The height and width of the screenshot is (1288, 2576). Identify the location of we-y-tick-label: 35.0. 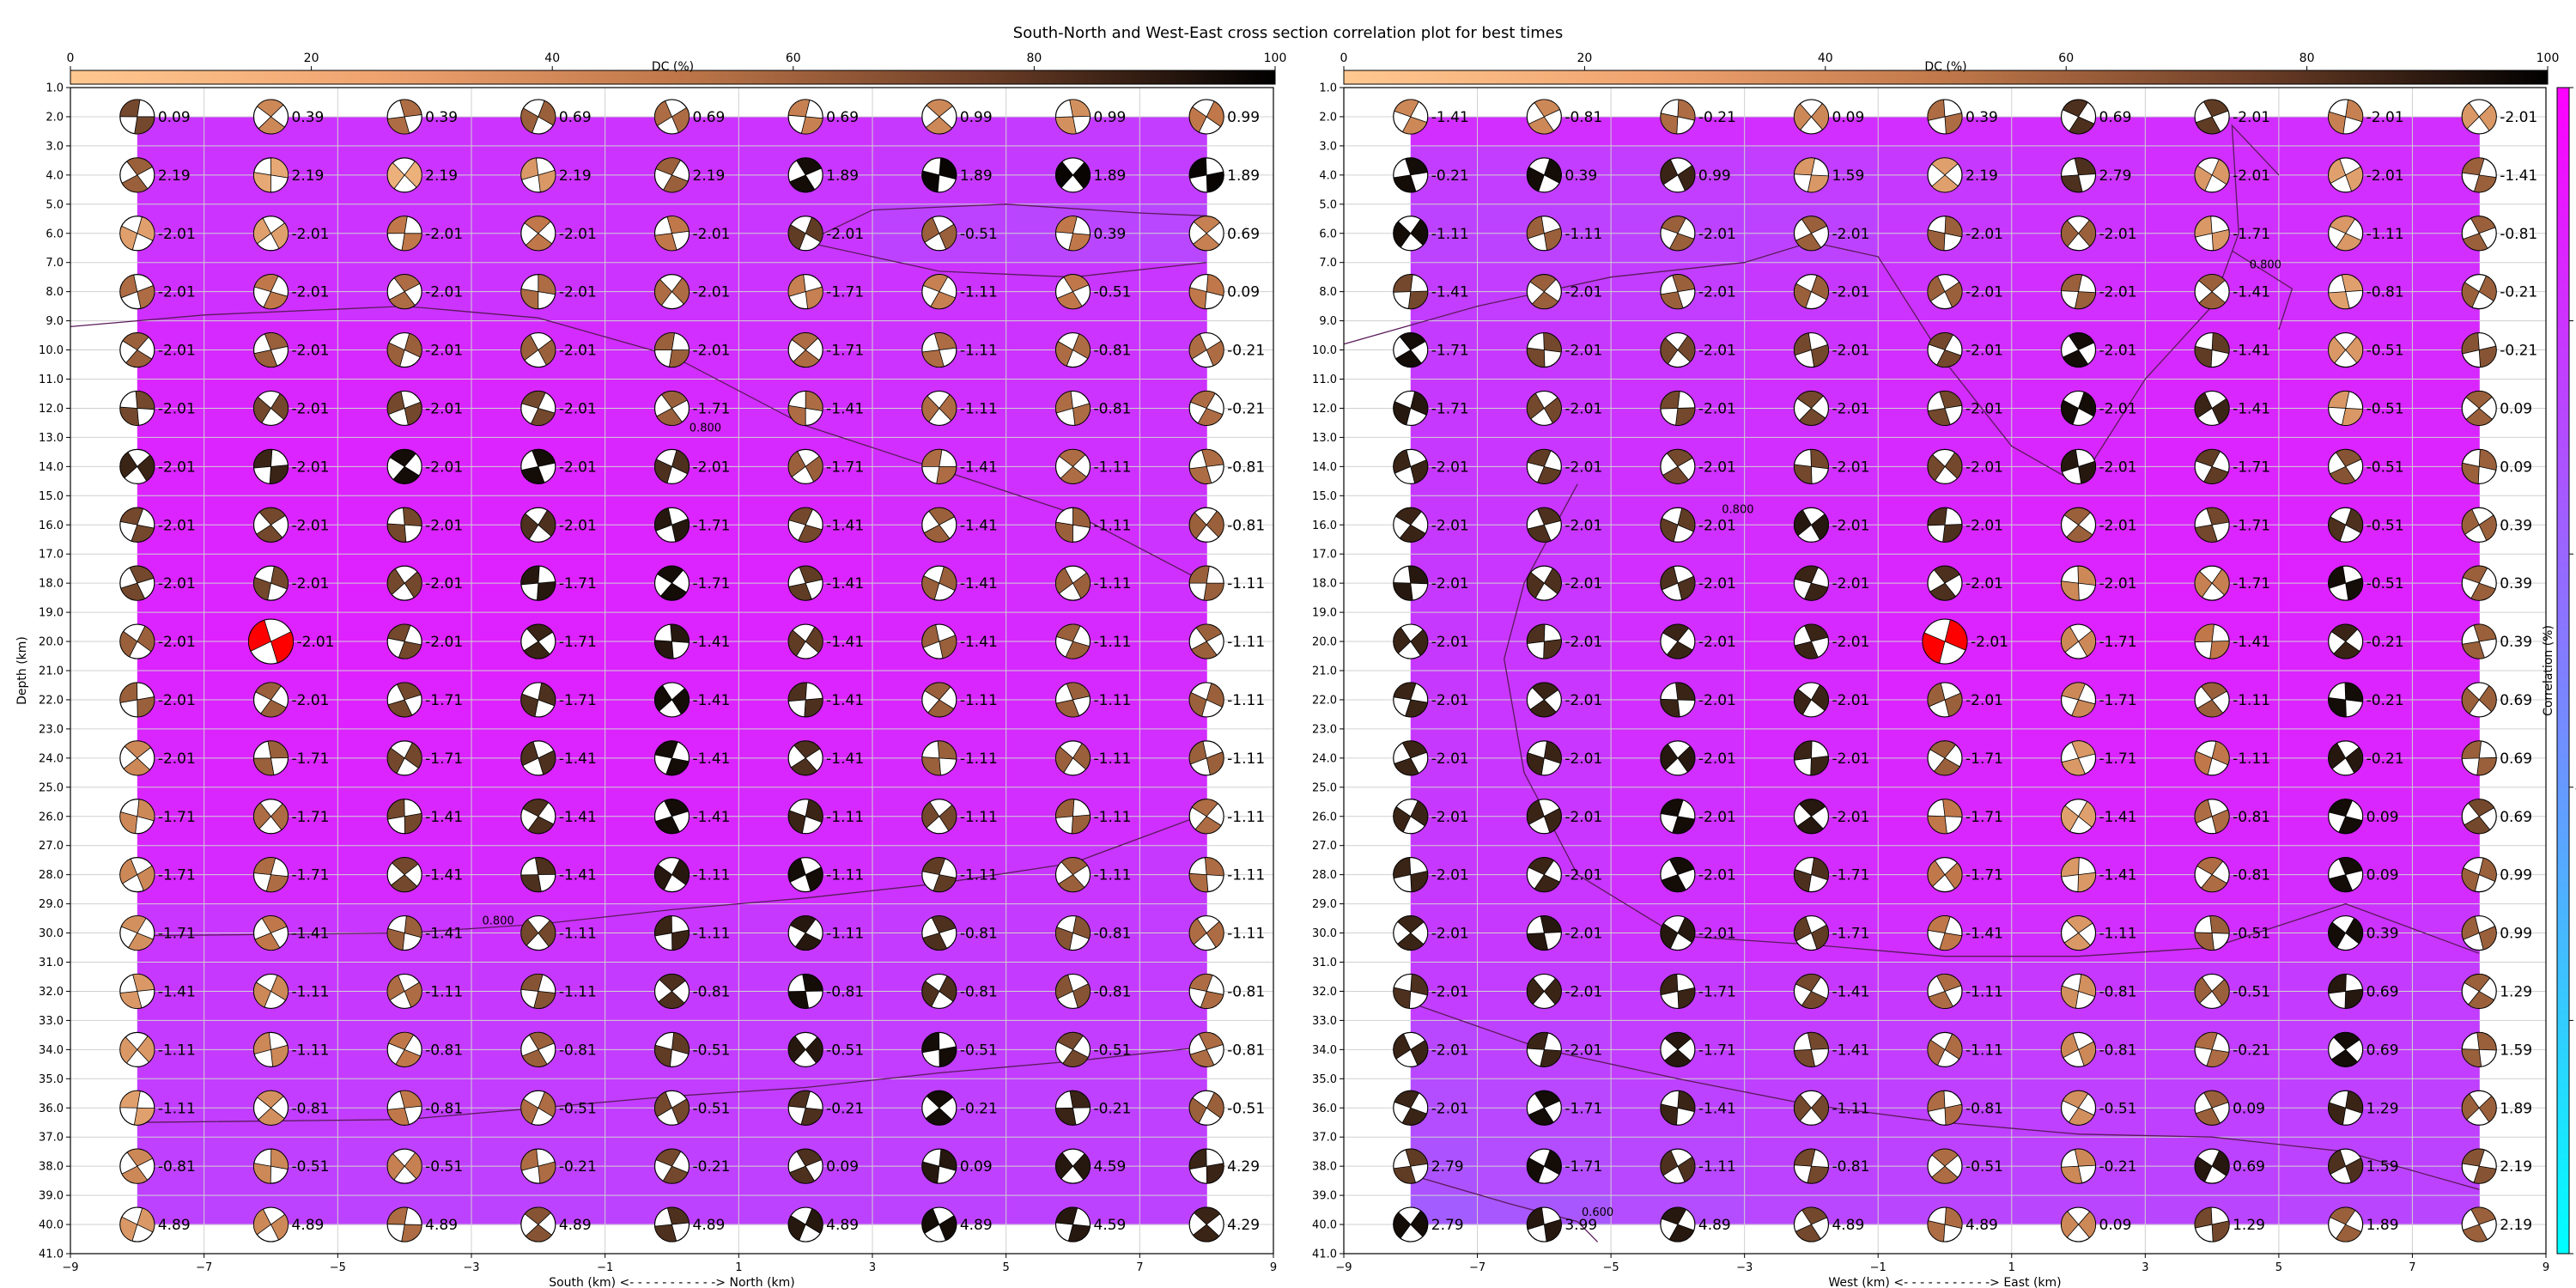
(1324, 1079).